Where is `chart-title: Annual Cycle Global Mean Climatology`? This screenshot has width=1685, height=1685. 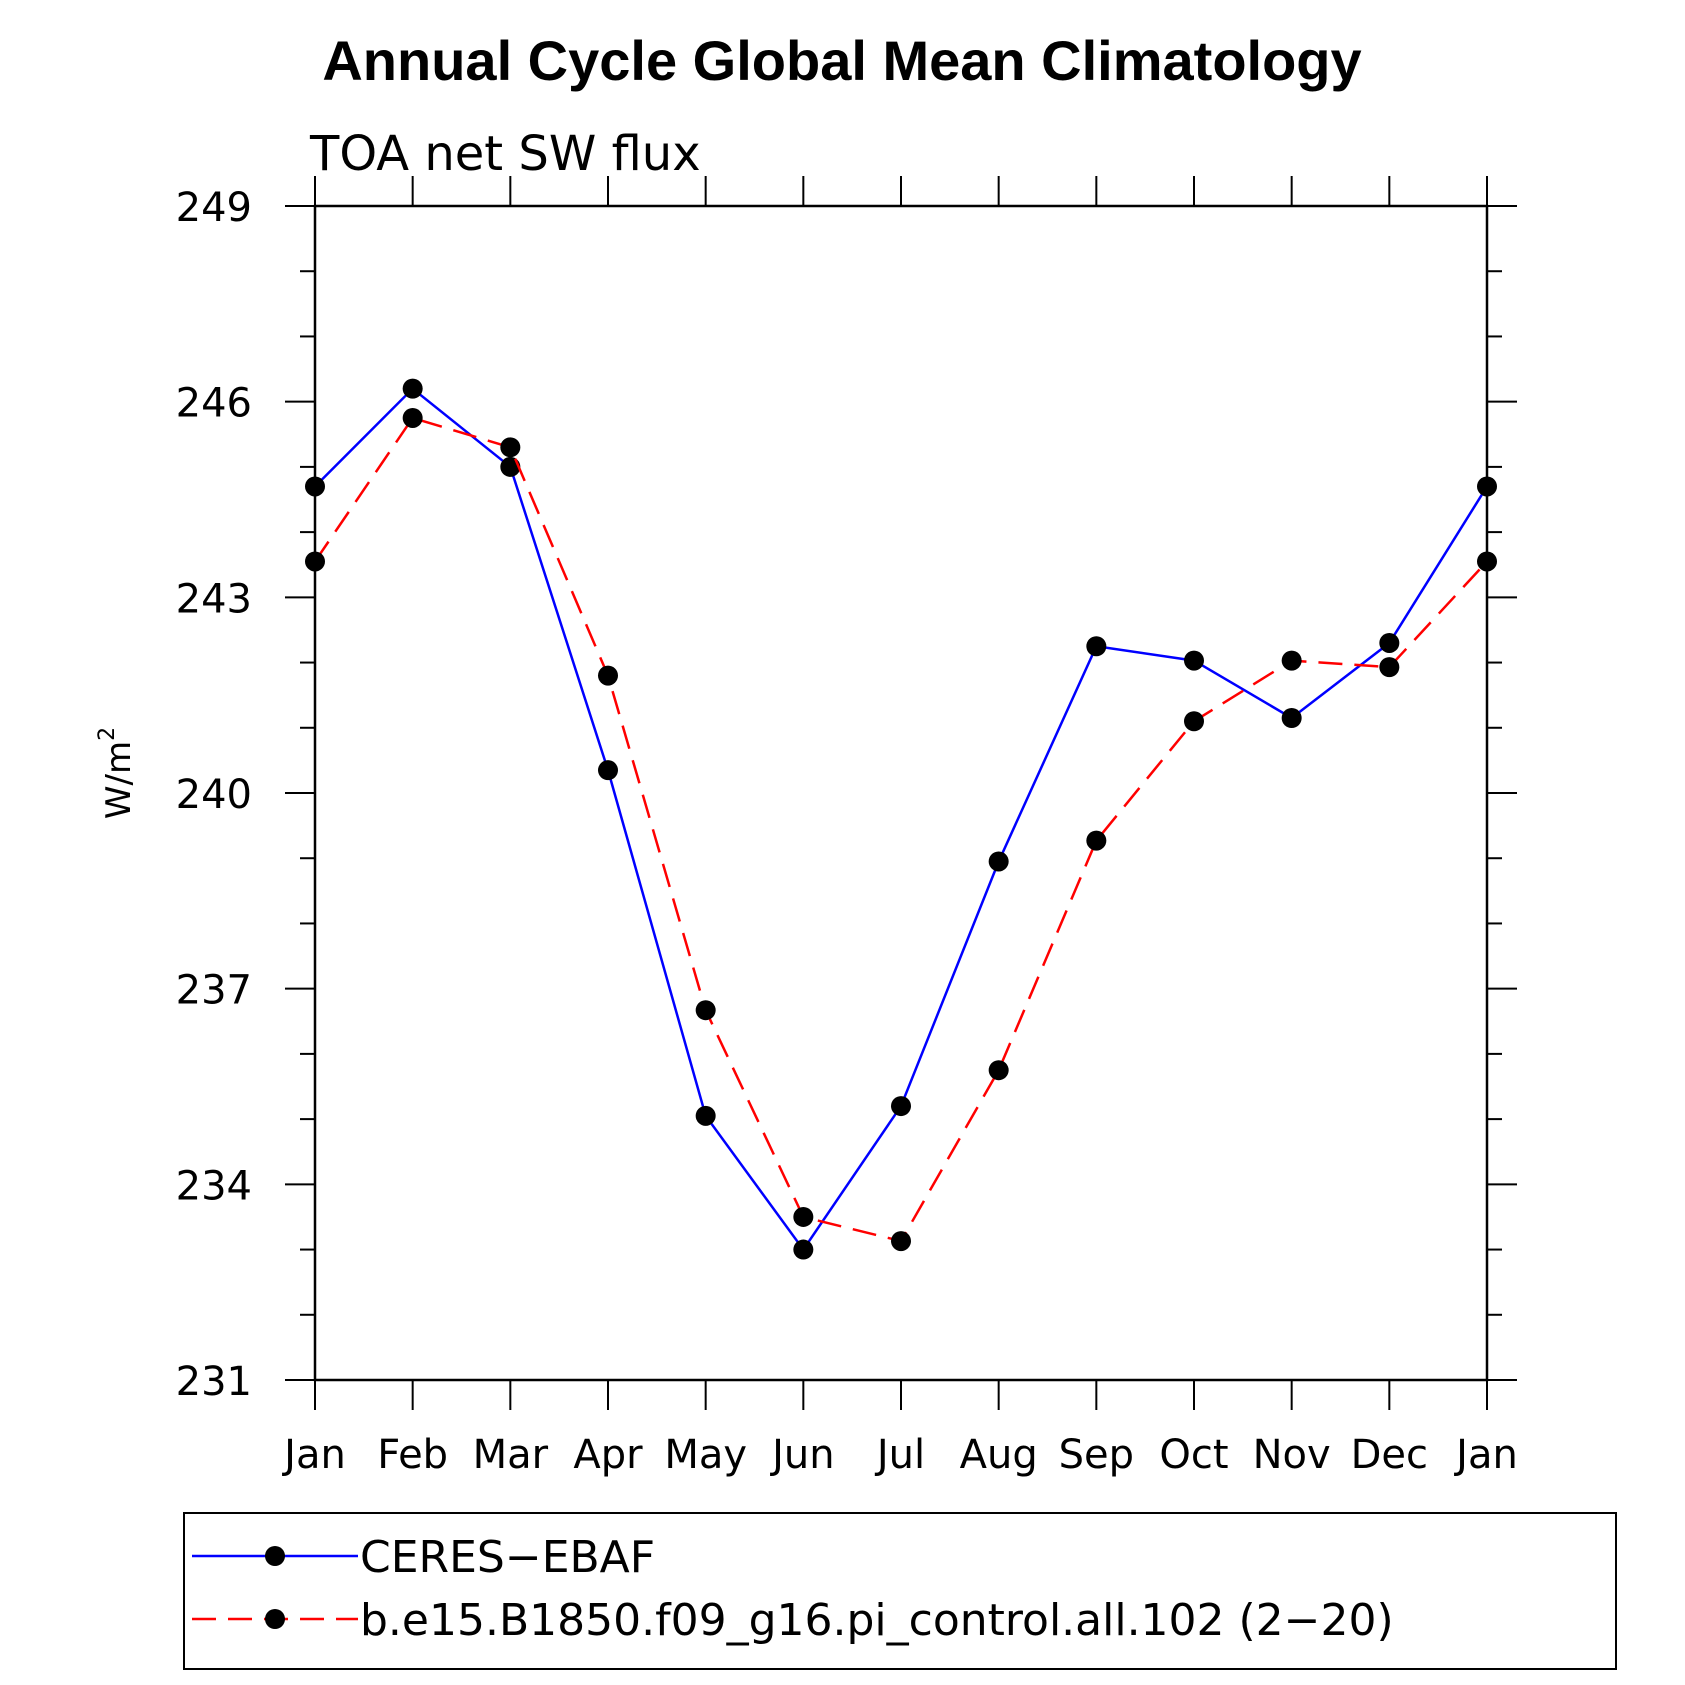 chart-title: Annual Cycle Global Mean Climatology is located at coordinates (841, 60).